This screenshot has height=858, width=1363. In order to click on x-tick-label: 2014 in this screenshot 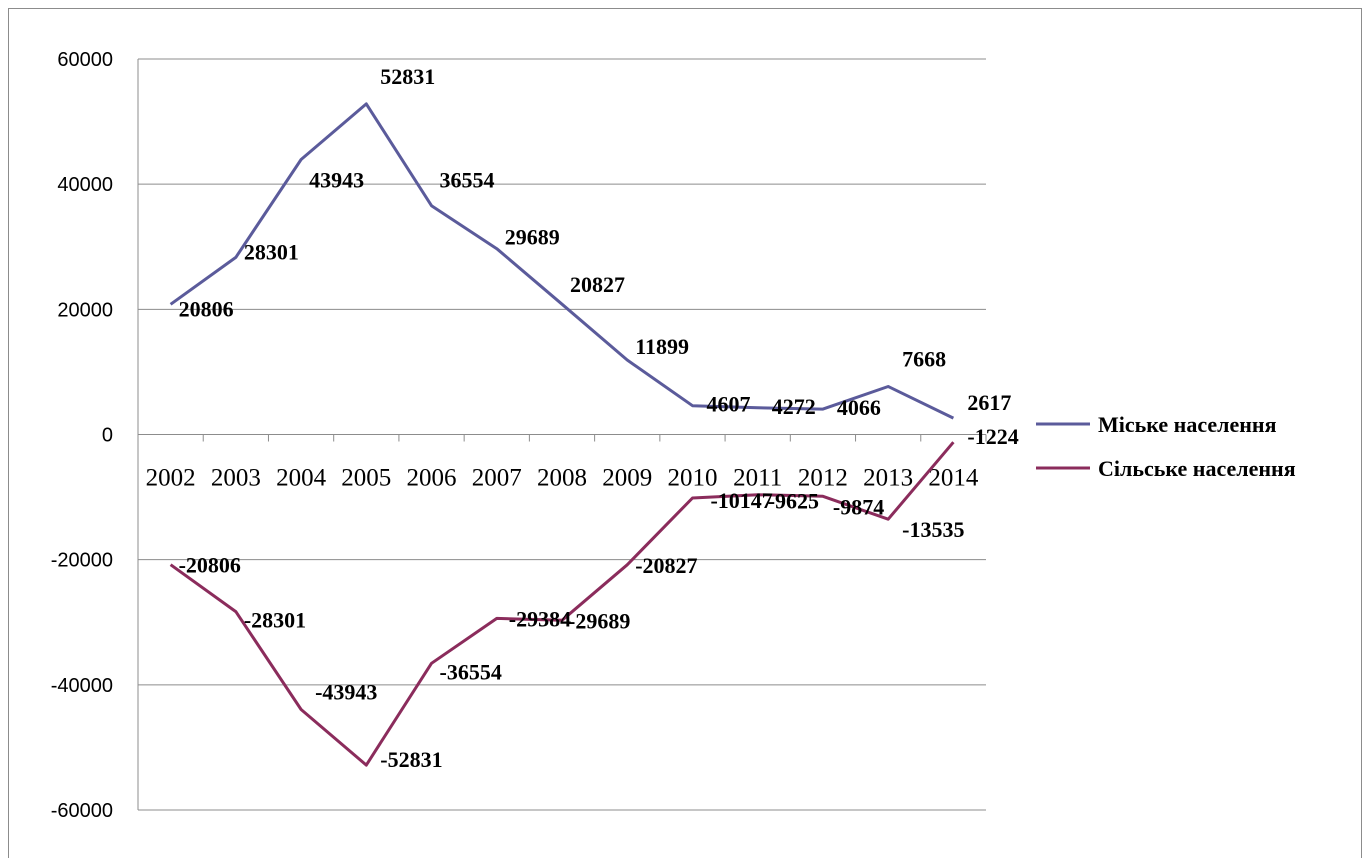, I will do `click(953, 478)`.